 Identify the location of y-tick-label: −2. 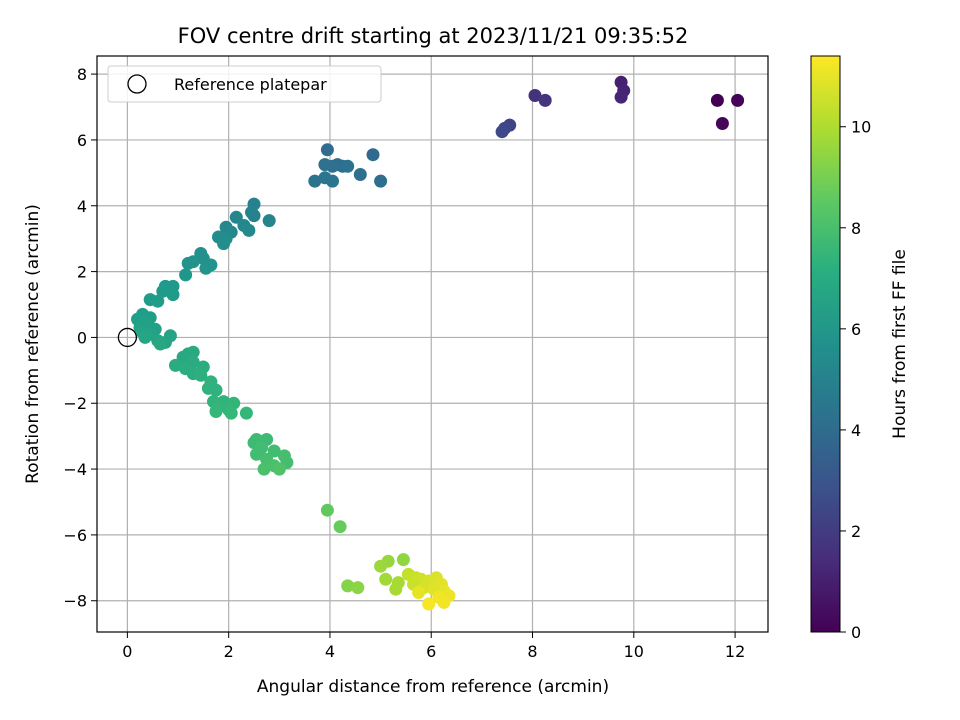
(75, 403).